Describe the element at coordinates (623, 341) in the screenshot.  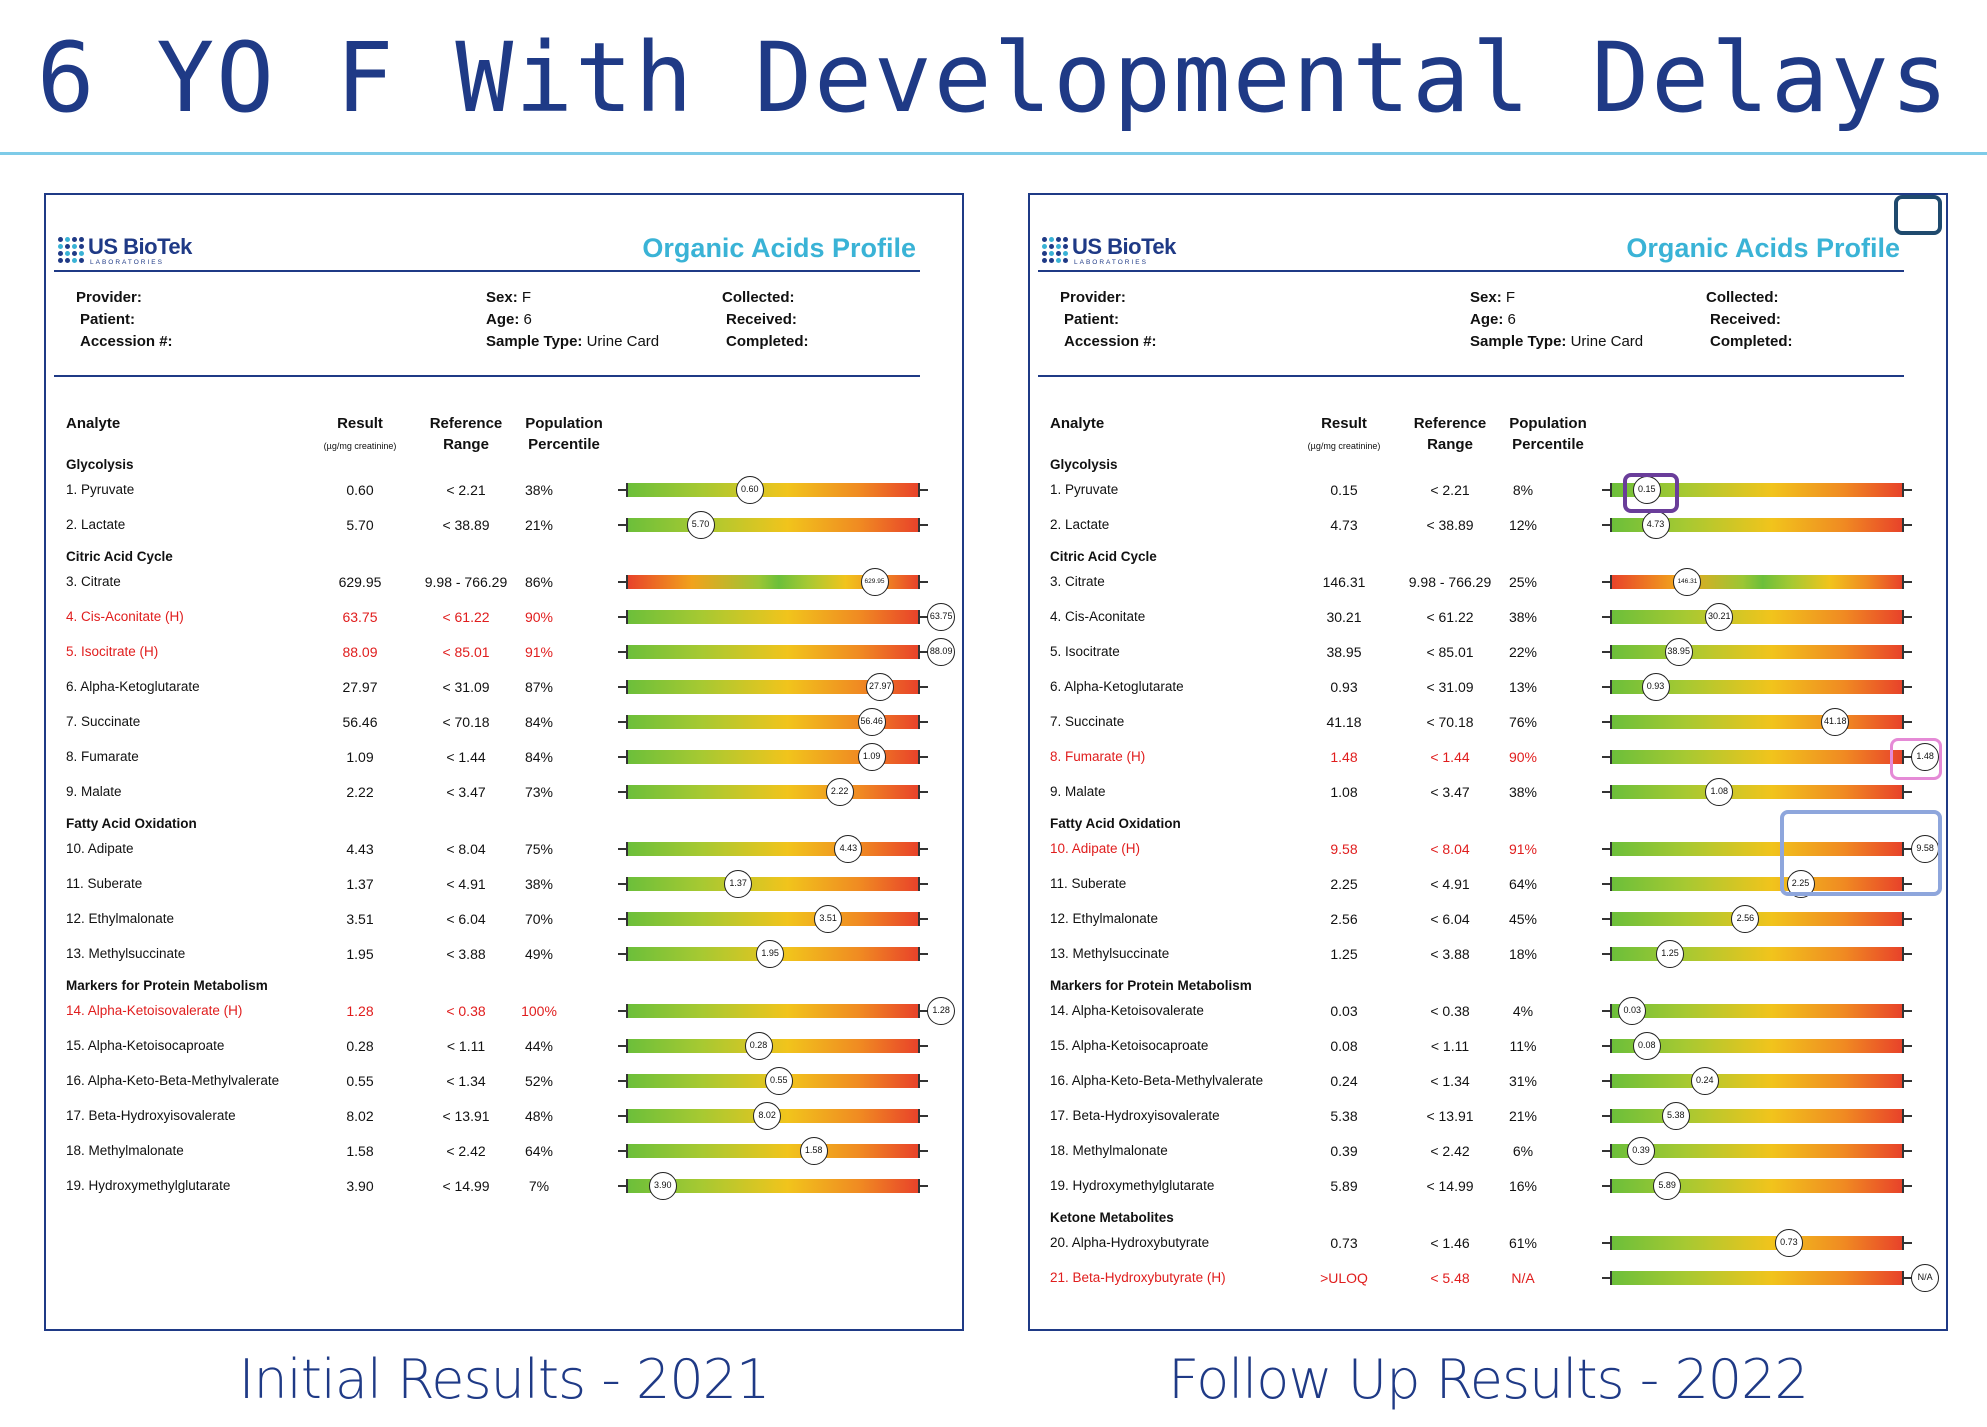
I see `sample-type-field-value: Urine Card` at that location.